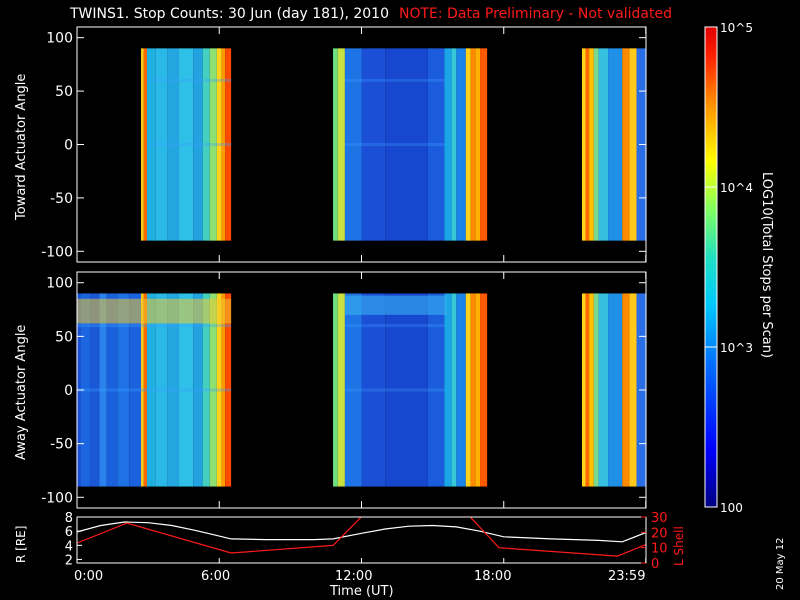  I want to click on colorbar-tick-label-2: 10^3, so click(736, 348).